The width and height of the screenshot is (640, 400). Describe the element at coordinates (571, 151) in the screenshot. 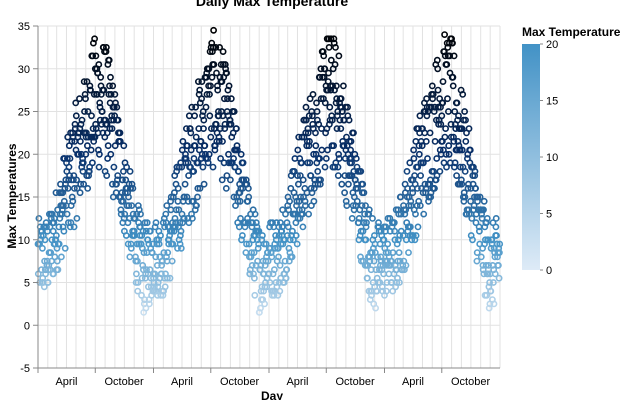

I see `color-legend: Max Temperature 0 5 10 15 20` at that location.